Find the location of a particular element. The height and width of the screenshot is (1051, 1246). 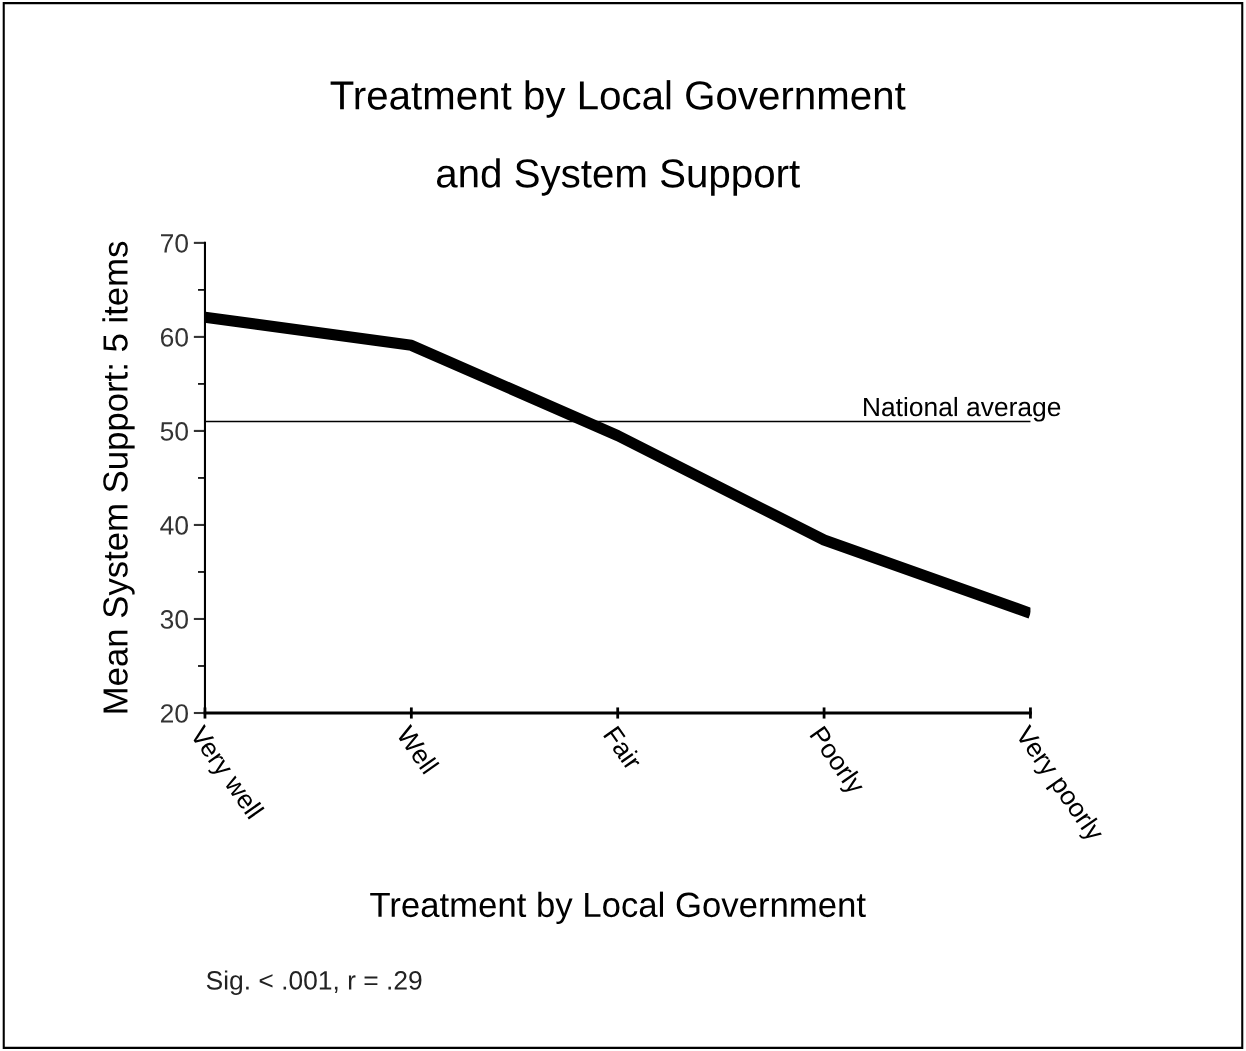

x-axis-title: Treatment by Local Government is located at coordinates (618, 908).